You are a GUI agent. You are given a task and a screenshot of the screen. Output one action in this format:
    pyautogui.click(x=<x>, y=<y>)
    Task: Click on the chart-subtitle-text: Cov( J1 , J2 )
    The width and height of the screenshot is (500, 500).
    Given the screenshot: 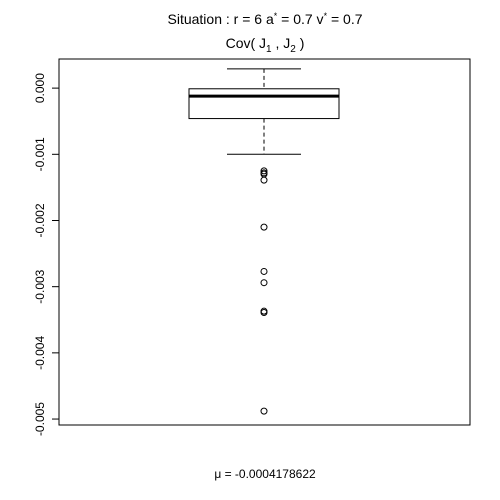 What is the action you would take?
    pyautogui.click(x=265, y=45)
    